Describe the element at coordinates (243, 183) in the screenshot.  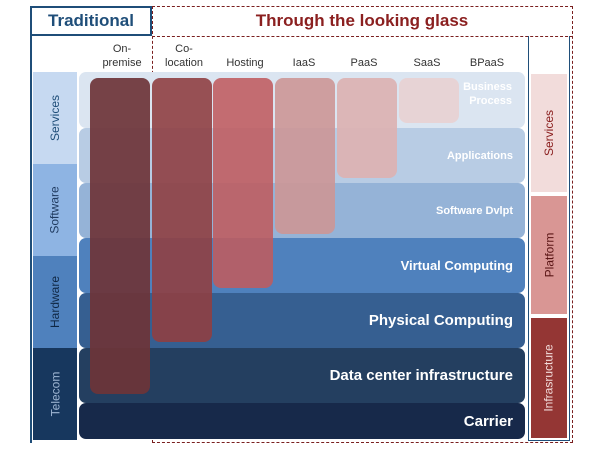
I see `bar-hosting` at that location.